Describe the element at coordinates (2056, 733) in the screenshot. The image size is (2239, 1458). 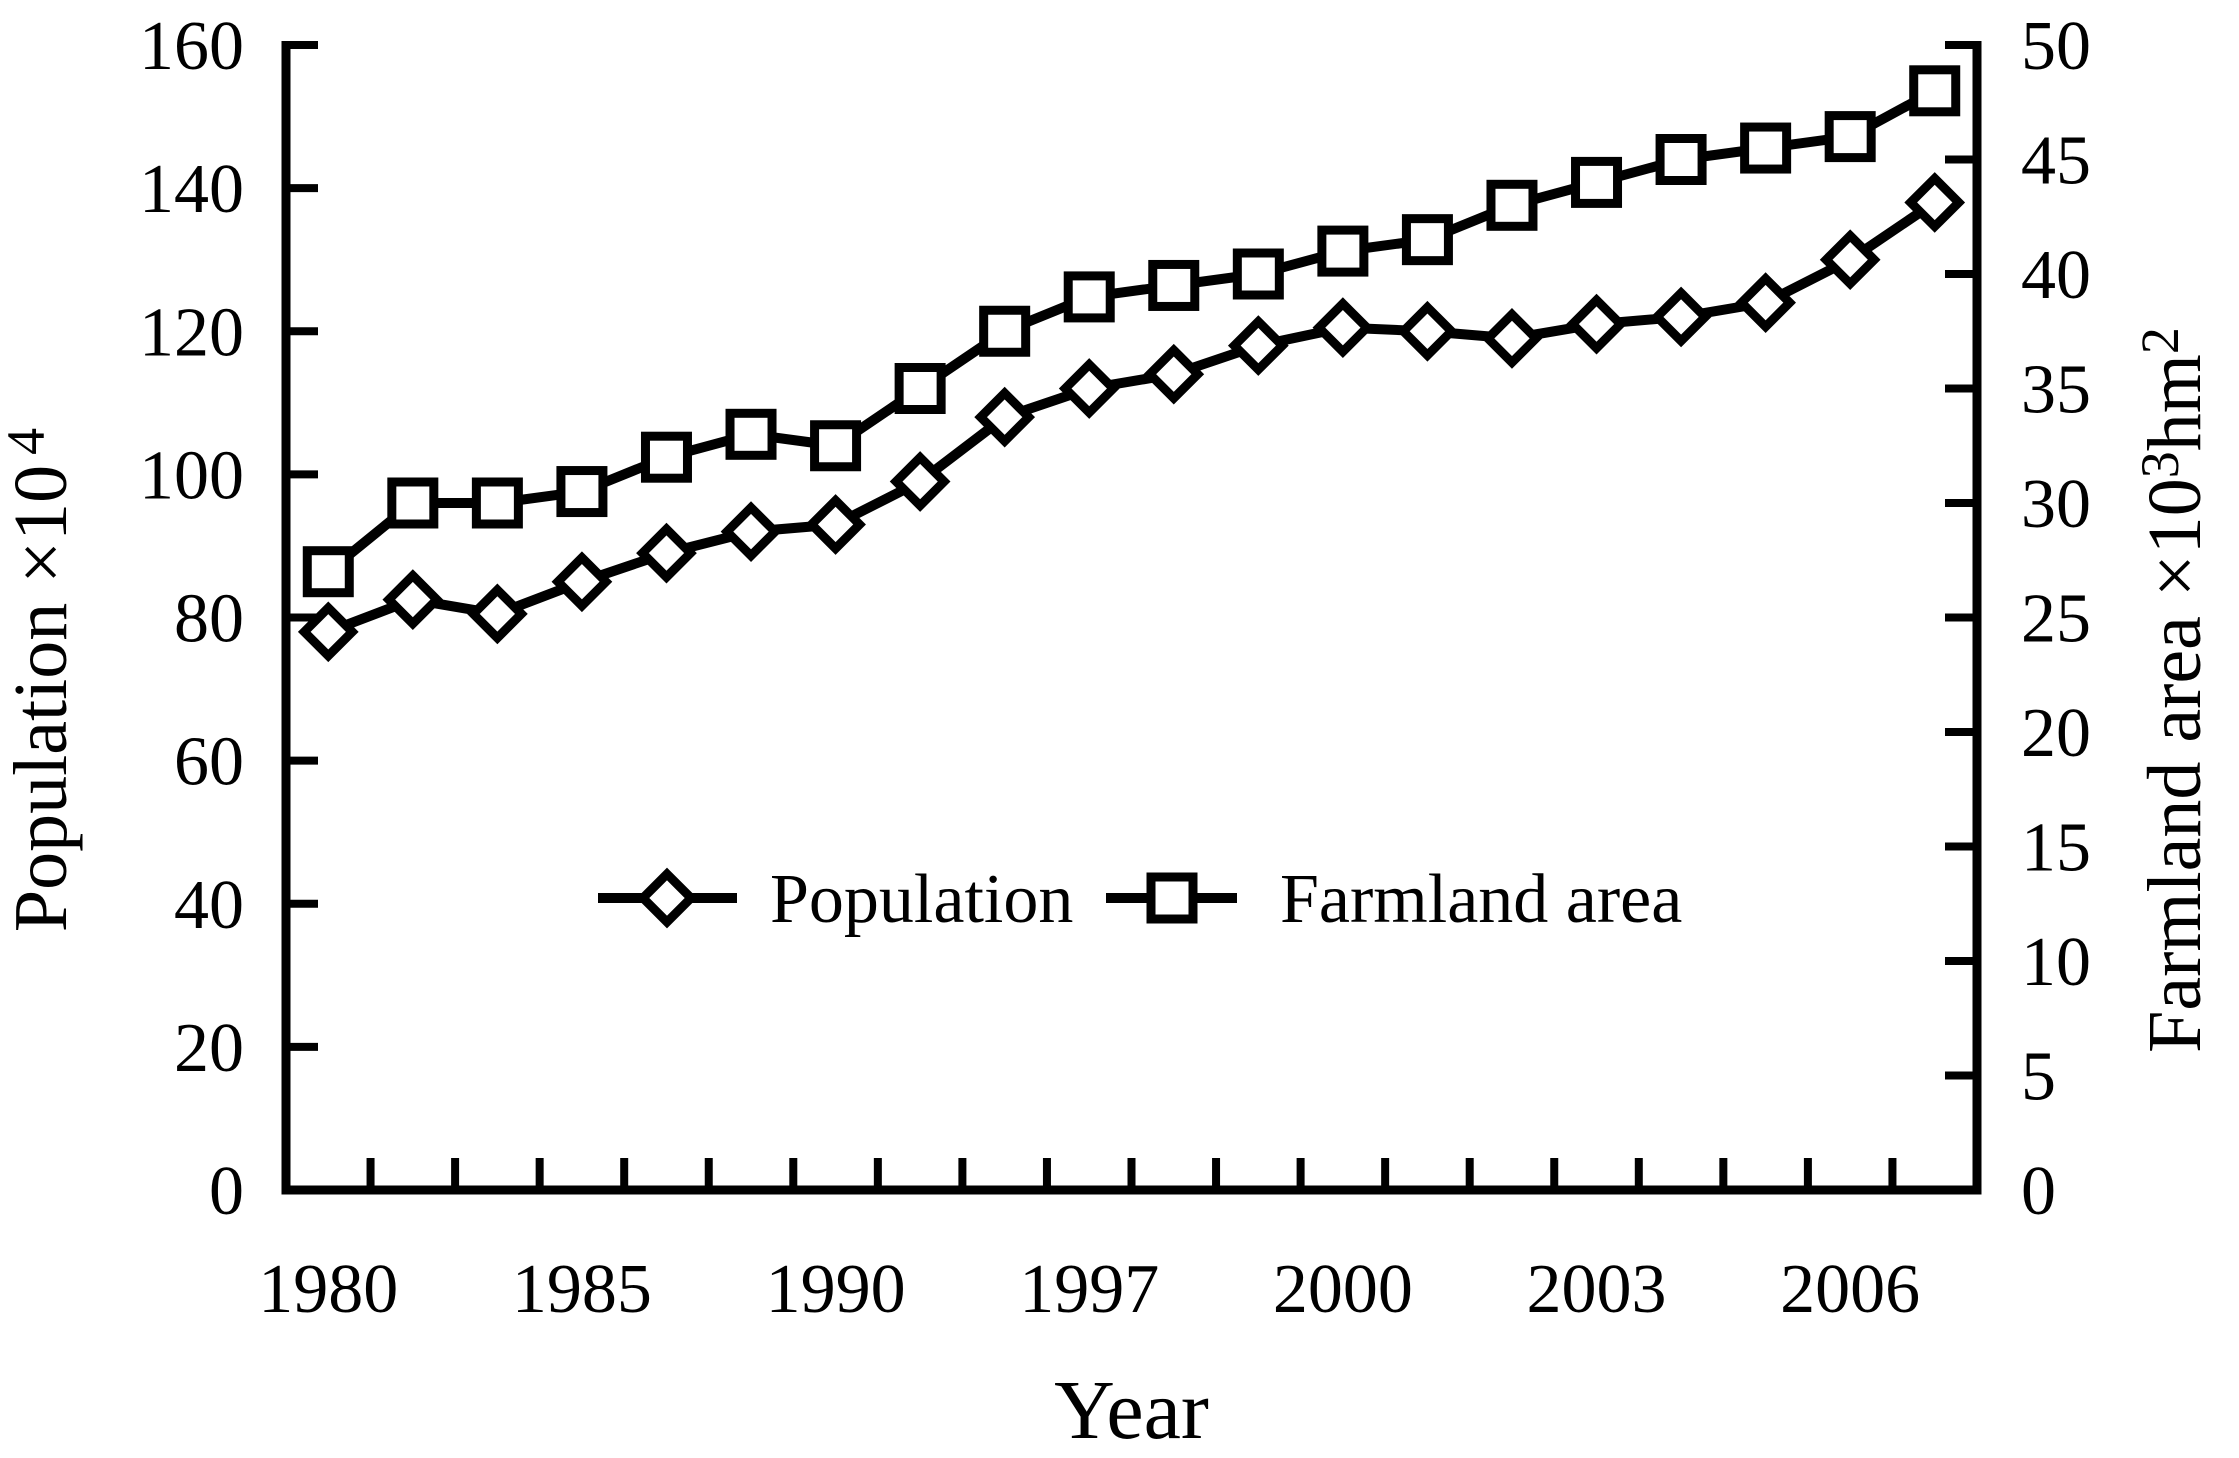
I see `right-axis-tick-label: 20` at that location.